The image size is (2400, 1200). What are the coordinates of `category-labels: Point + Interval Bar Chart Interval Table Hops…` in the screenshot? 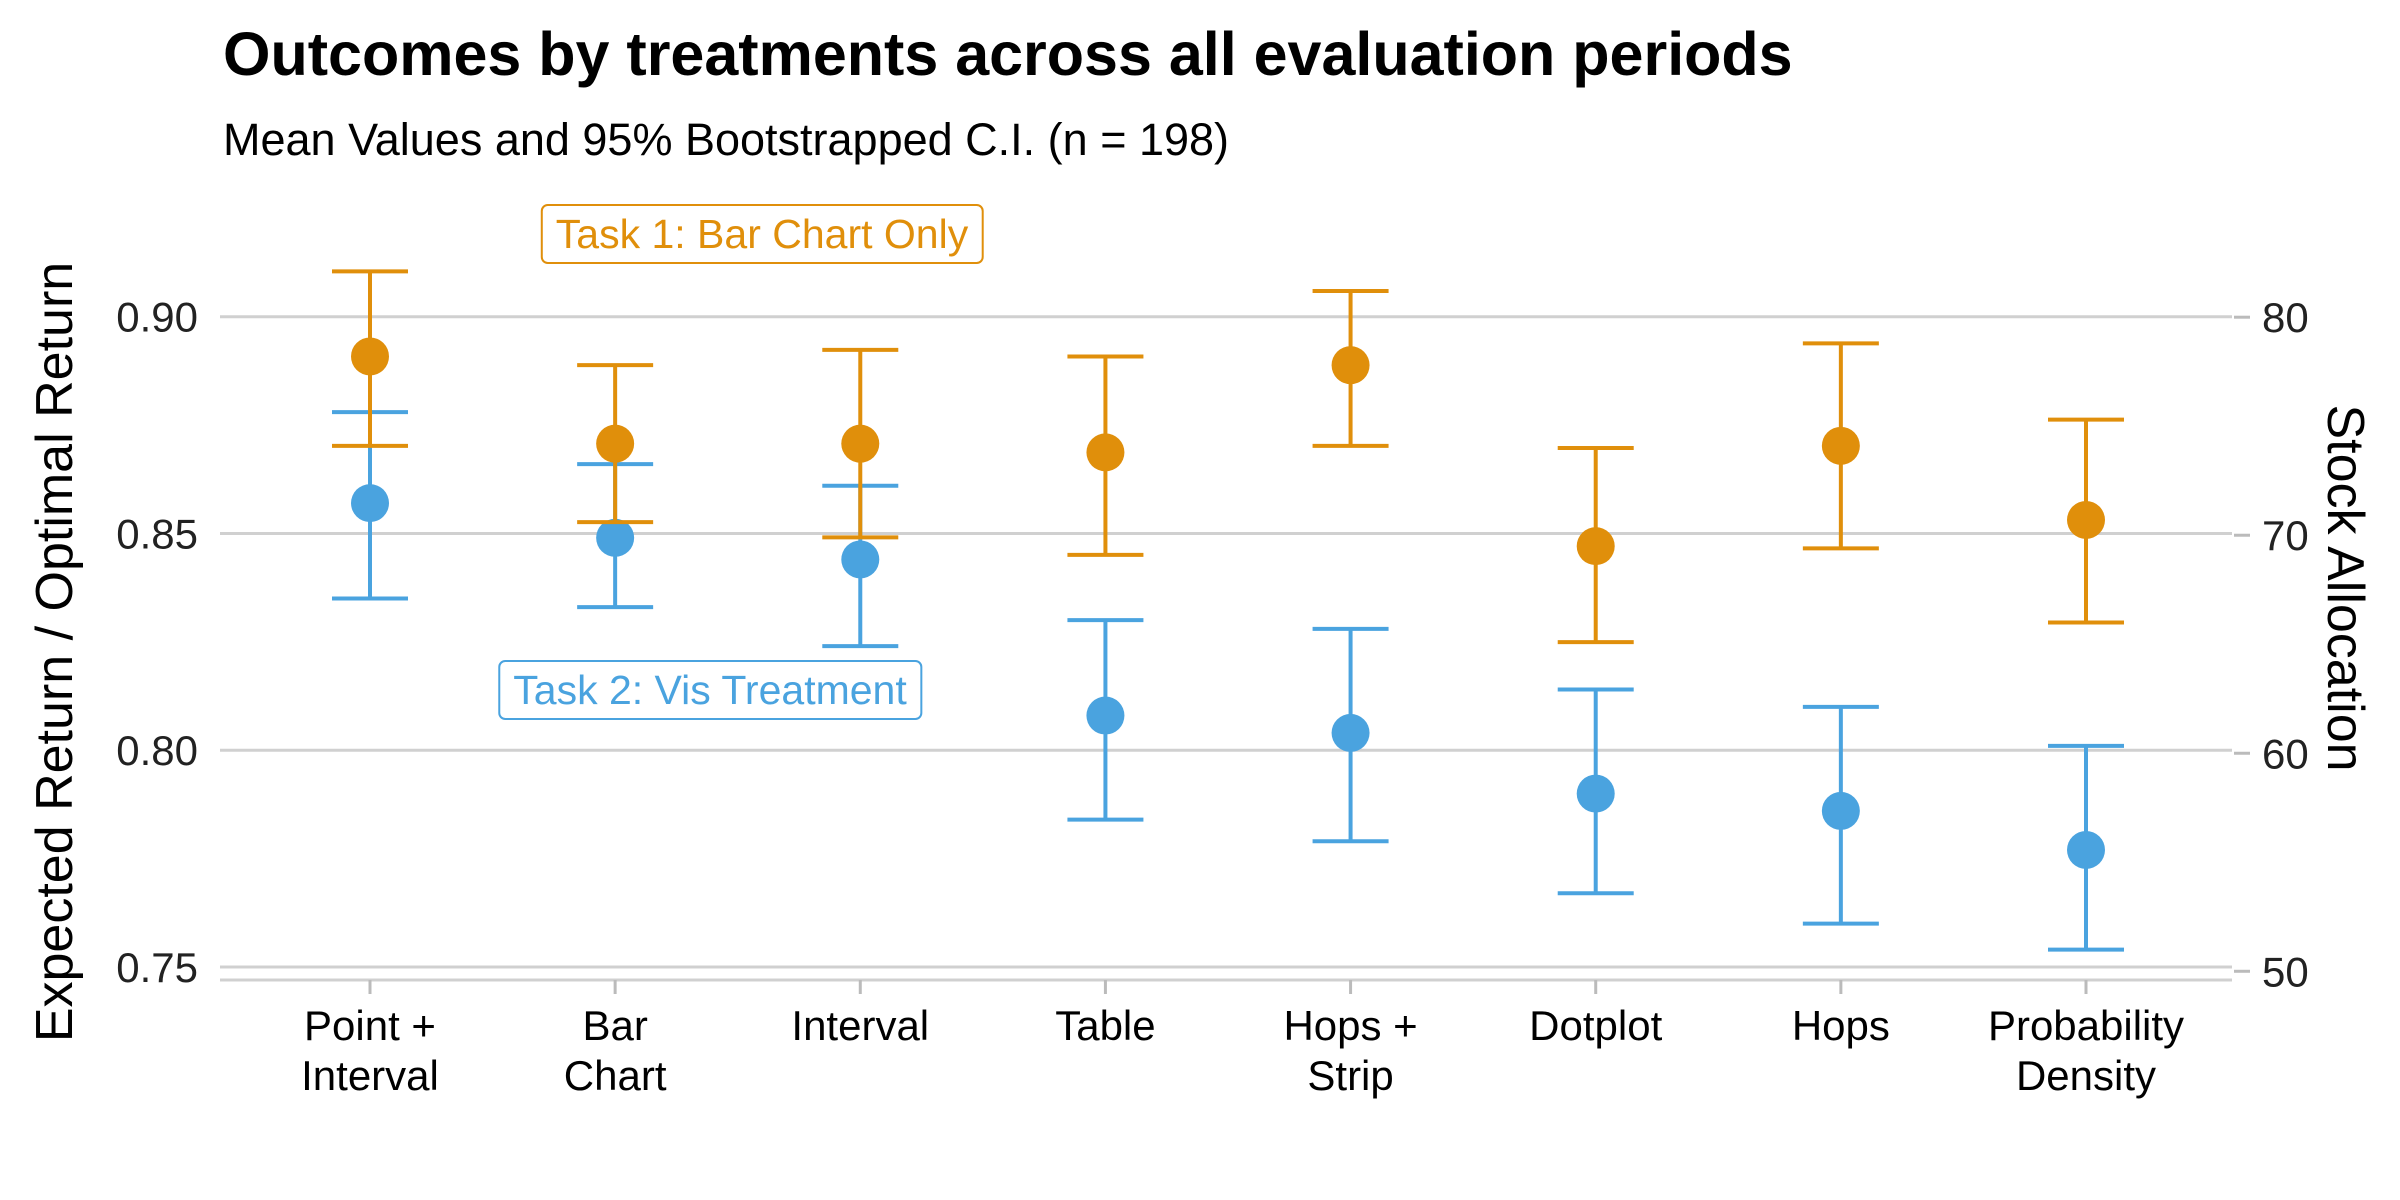 It's located at (1242, 1039).